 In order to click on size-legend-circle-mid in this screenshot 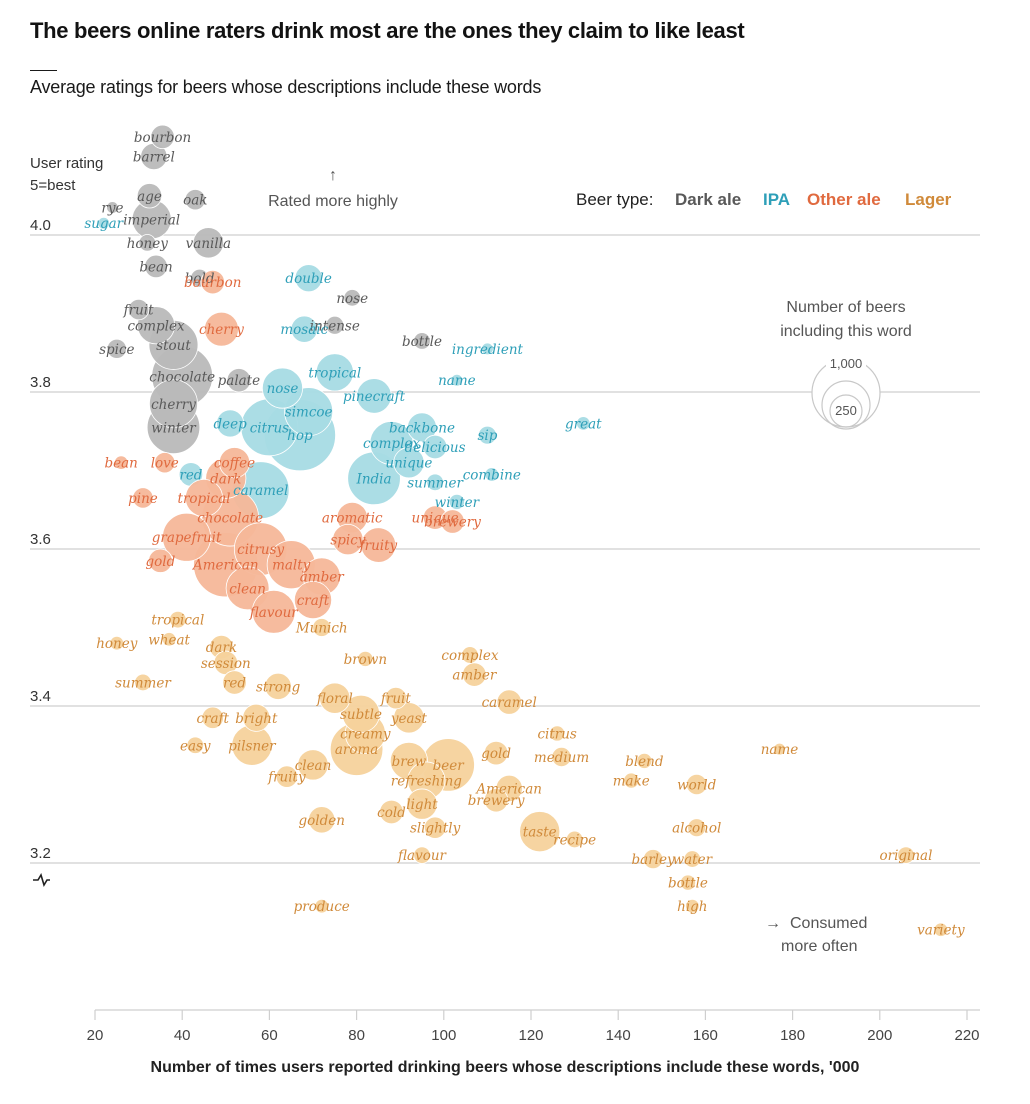, I will do `click(846, 405)`.